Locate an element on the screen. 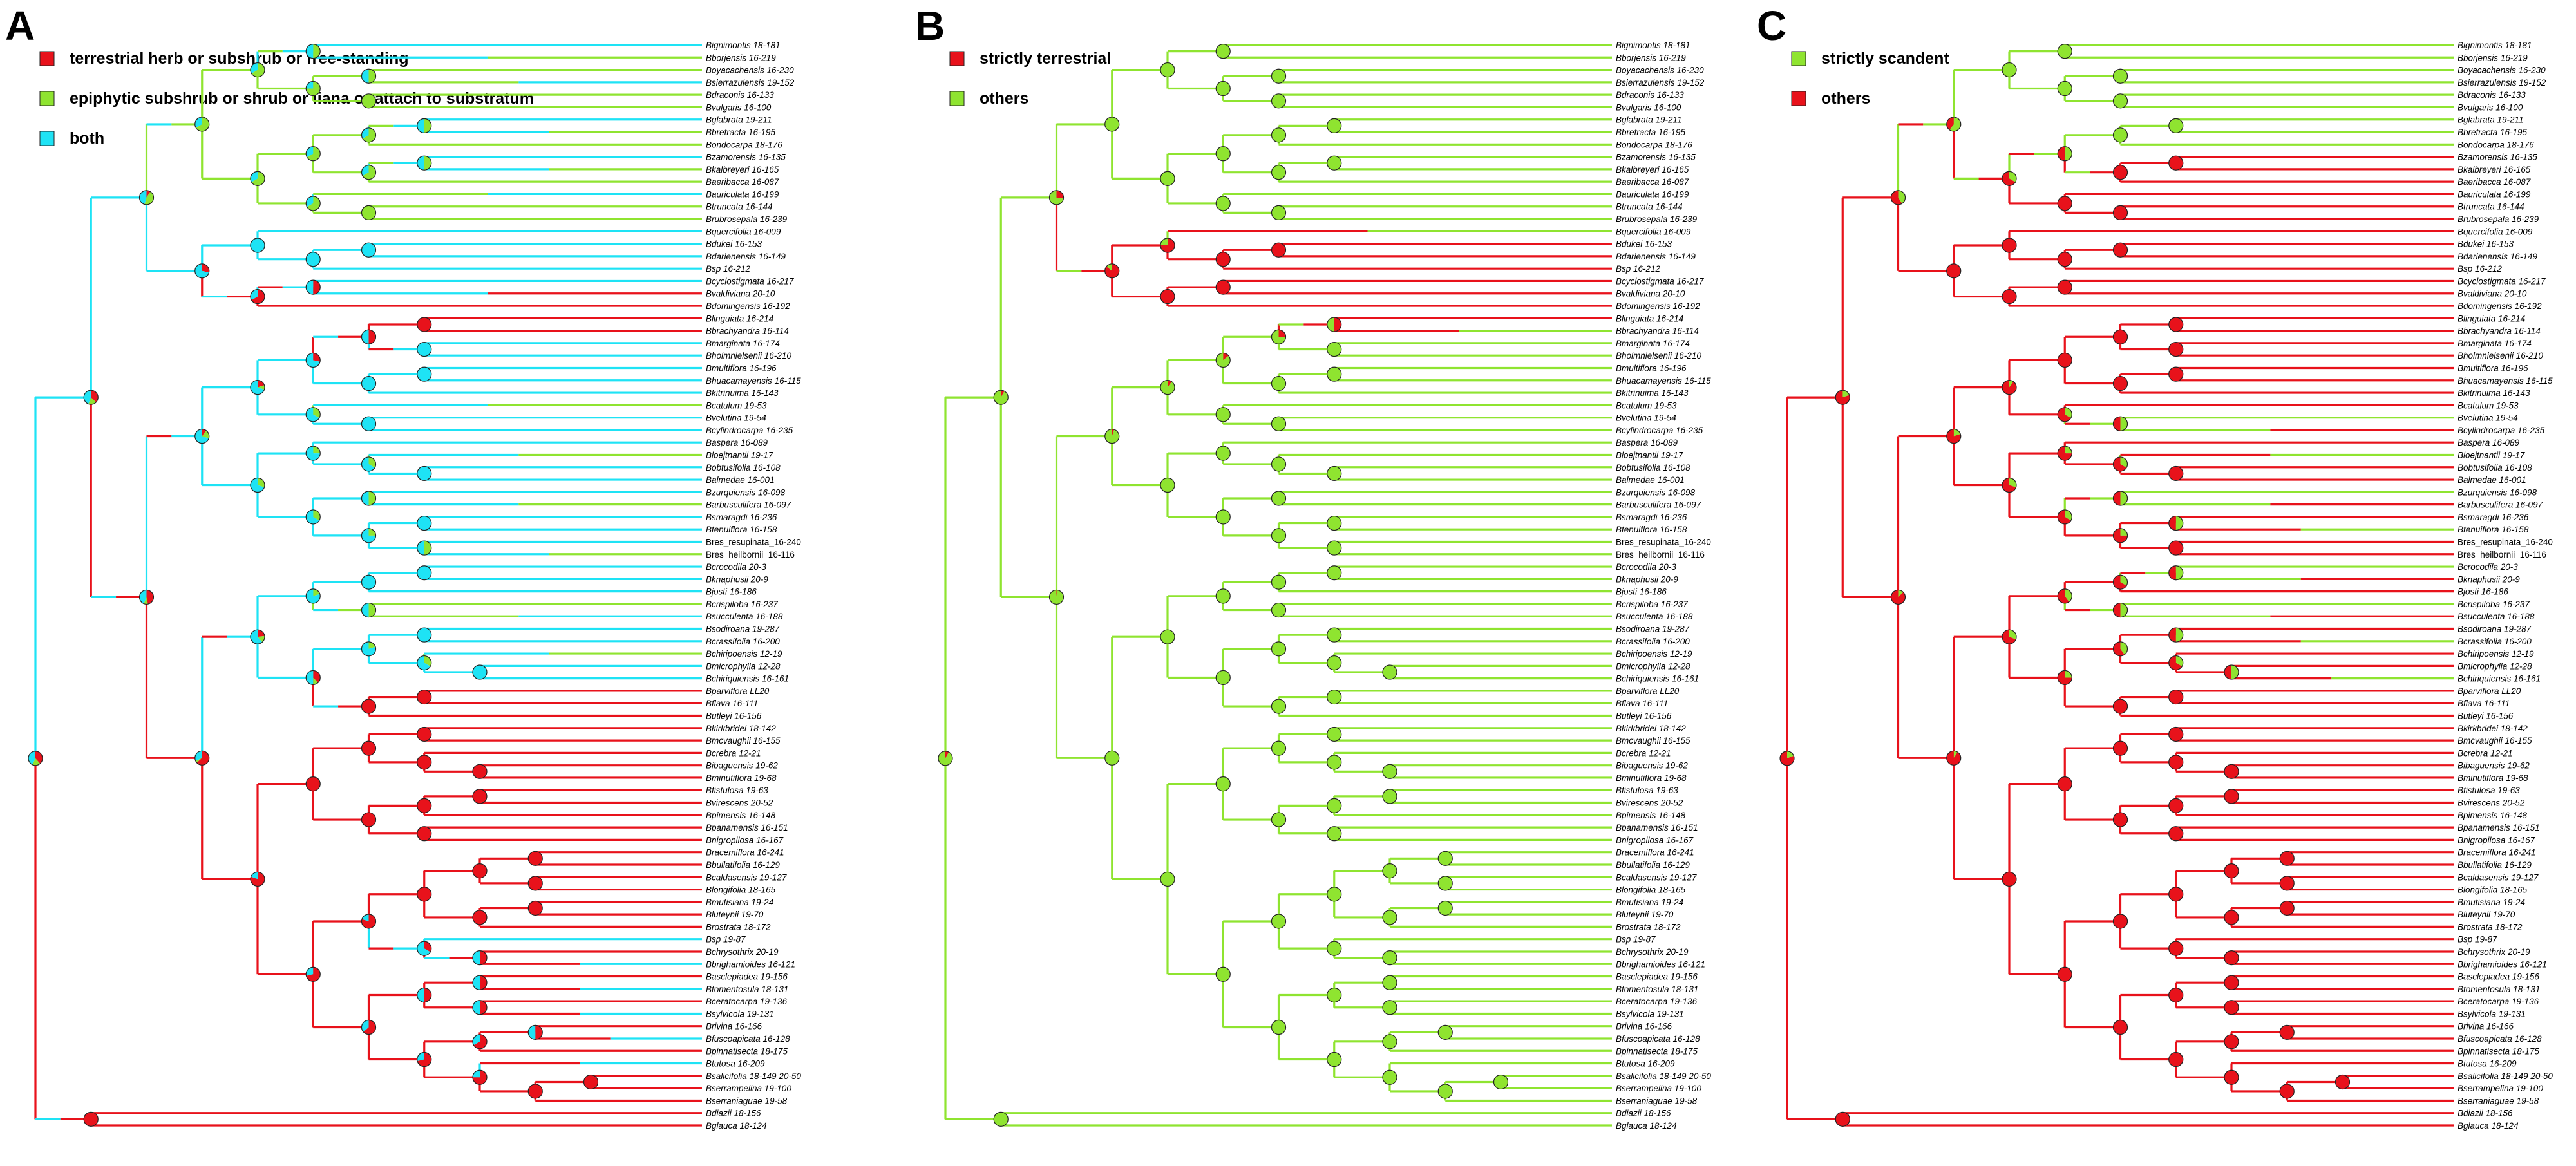  tip-label: Bondocarpa 18-176 is located at coordinates (744, 144).